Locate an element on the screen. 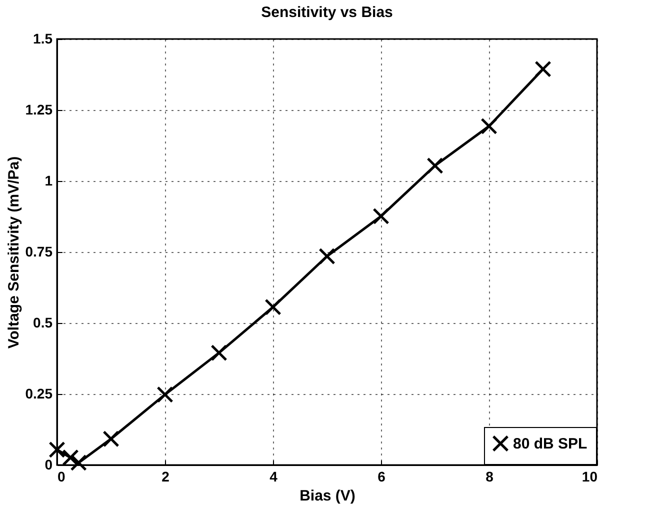  y-tick-label: 0.25 is located at coordinates (39, 394).